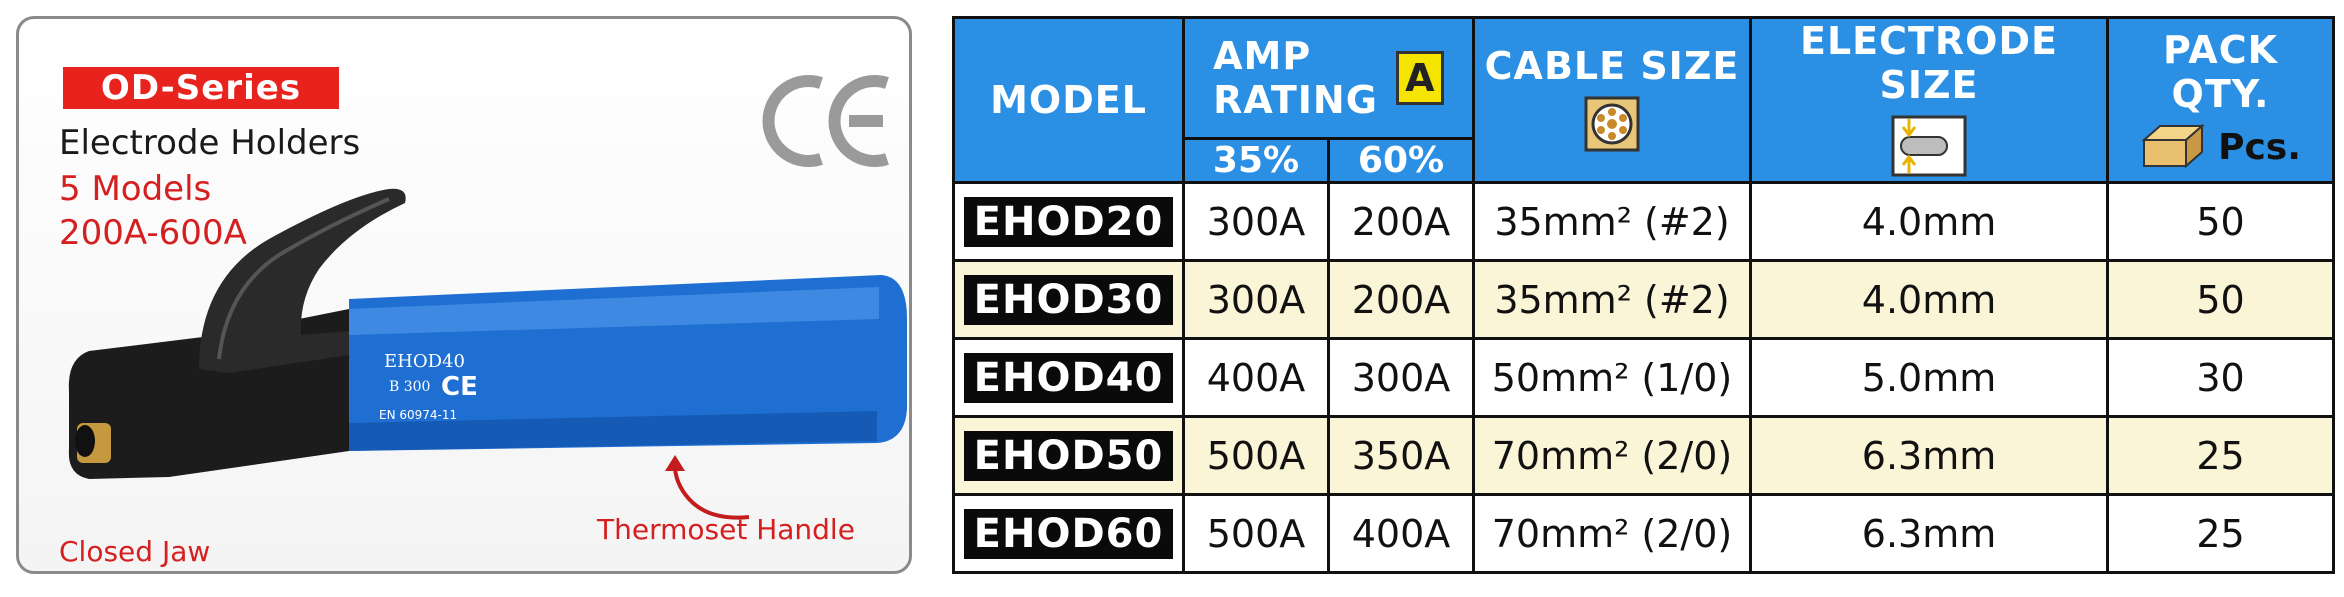  I want to click on model-label: EHOD40, so click(1068, 377).